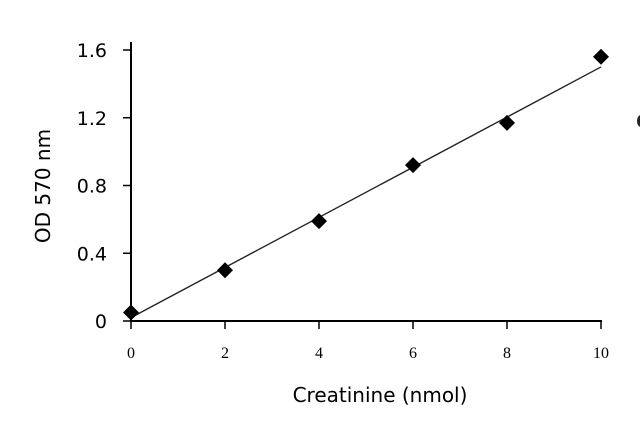 This screenshot has height=424, width=640. What do you see at coordinates (380, 395) in the screenshot?
I see `x-axis-label: Creatinine (nmol)` at bounding box center [380, 395].